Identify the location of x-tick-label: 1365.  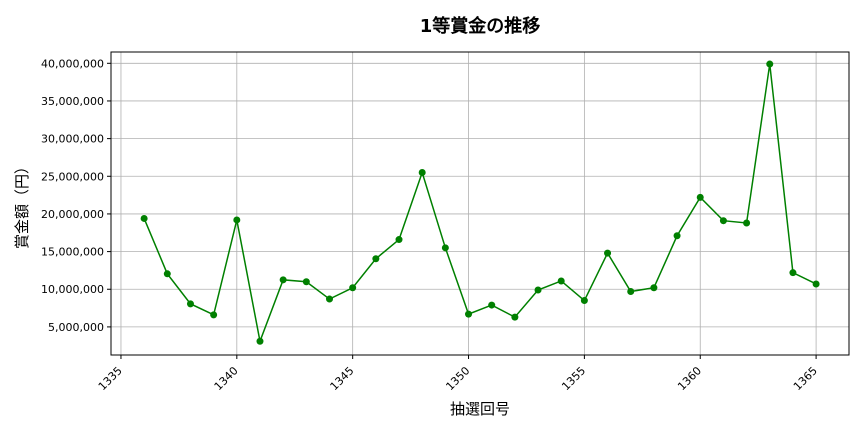
(805, 378).